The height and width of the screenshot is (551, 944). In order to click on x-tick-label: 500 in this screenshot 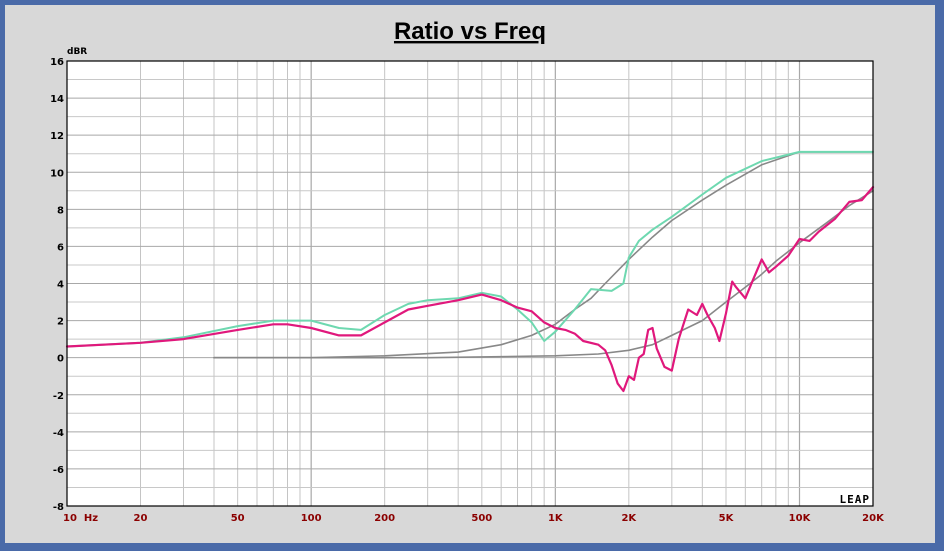, I will do `click(481, 518)`.